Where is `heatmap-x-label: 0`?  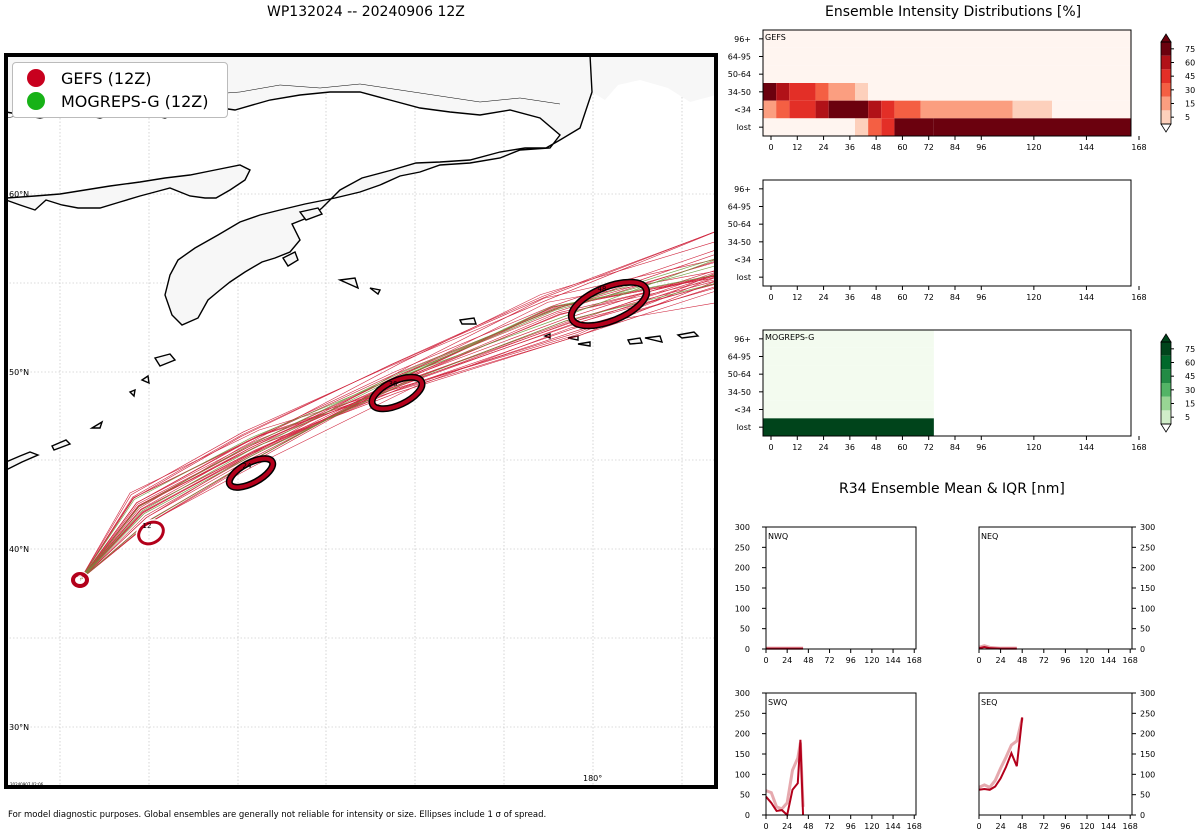
heatmap-x-label: 0 is located at coordinates (770, 447).